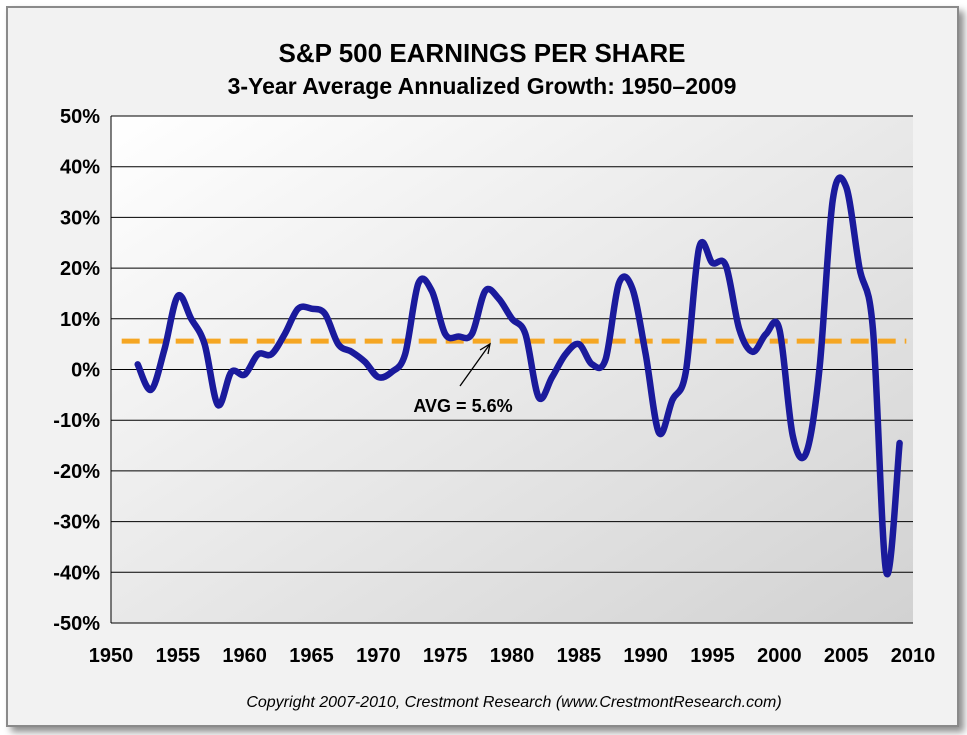  What do you see at coordinates (258, 354) in the screenshot?
I see `data-point-1961` at bounding box center [258, 354].